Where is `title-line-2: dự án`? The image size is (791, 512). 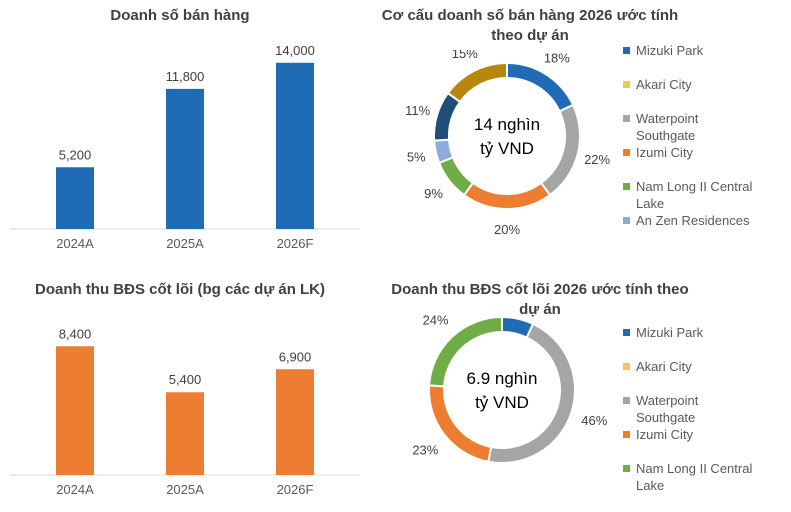 title-line-2: dự án is located at coordinates (540, 309).